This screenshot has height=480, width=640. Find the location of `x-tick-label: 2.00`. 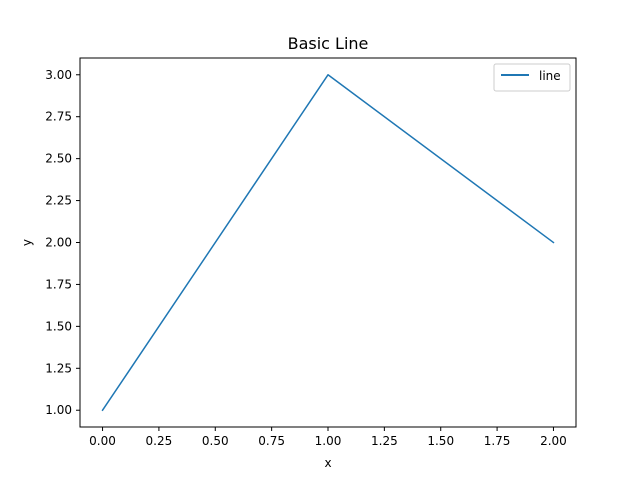

x-tick-label: 2.00 is located at coordinates (553, 441).